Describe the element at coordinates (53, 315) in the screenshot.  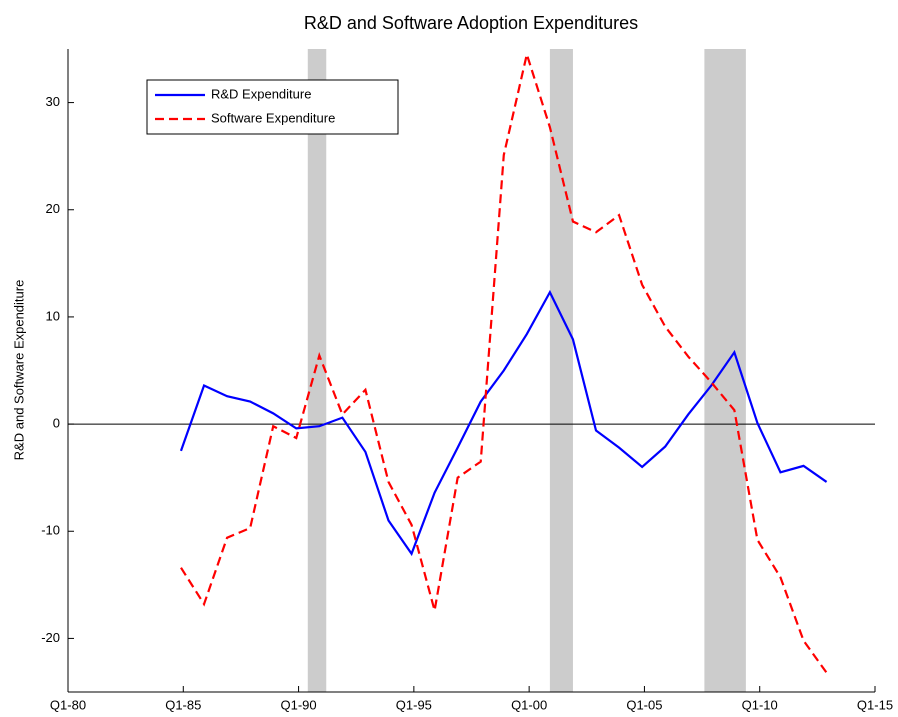
I see `y-tick-label: 10` at that location.